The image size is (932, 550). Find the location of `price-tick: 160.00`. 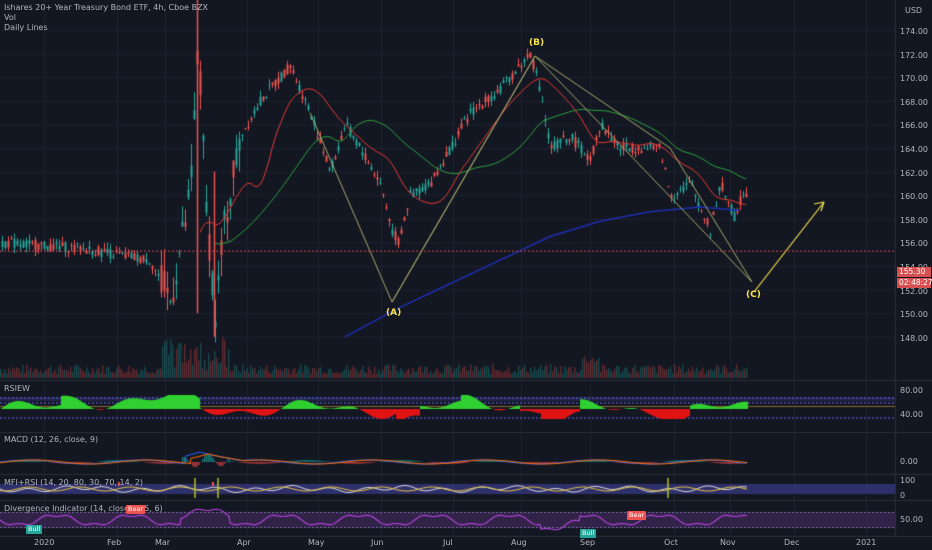

price-tick: 160.00 is located at coordinates (914, 197).